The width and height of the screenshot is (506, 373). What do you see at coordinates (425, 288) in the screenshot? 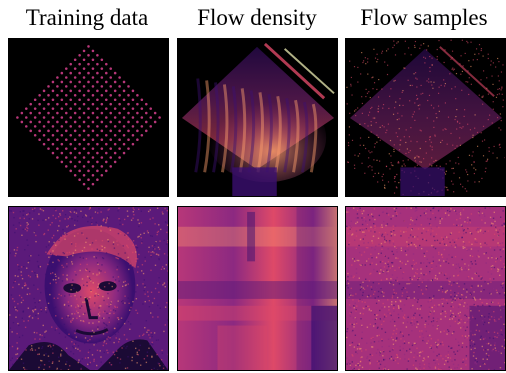
I see `panel-flow-samples-portrait` at bounding box center [425, 288].